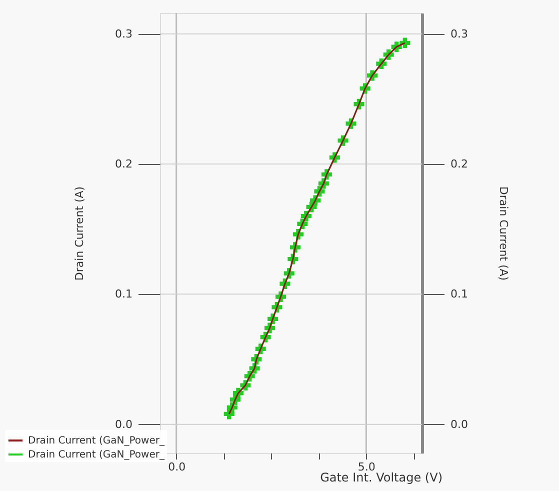 This screenshot has width=559, height=491. I want to click on y2-axis-title: Drain Current (A), so click(503, 233).